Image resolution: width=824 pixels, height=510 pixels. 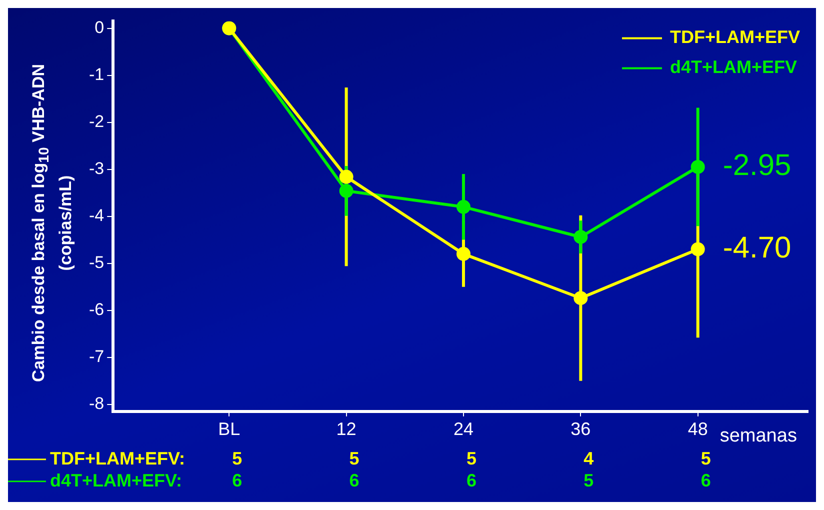 What do you see at coordinates (96, 310) in the screenshot?
I see `y-tick-label: -6` at bounding box center [96, 310].